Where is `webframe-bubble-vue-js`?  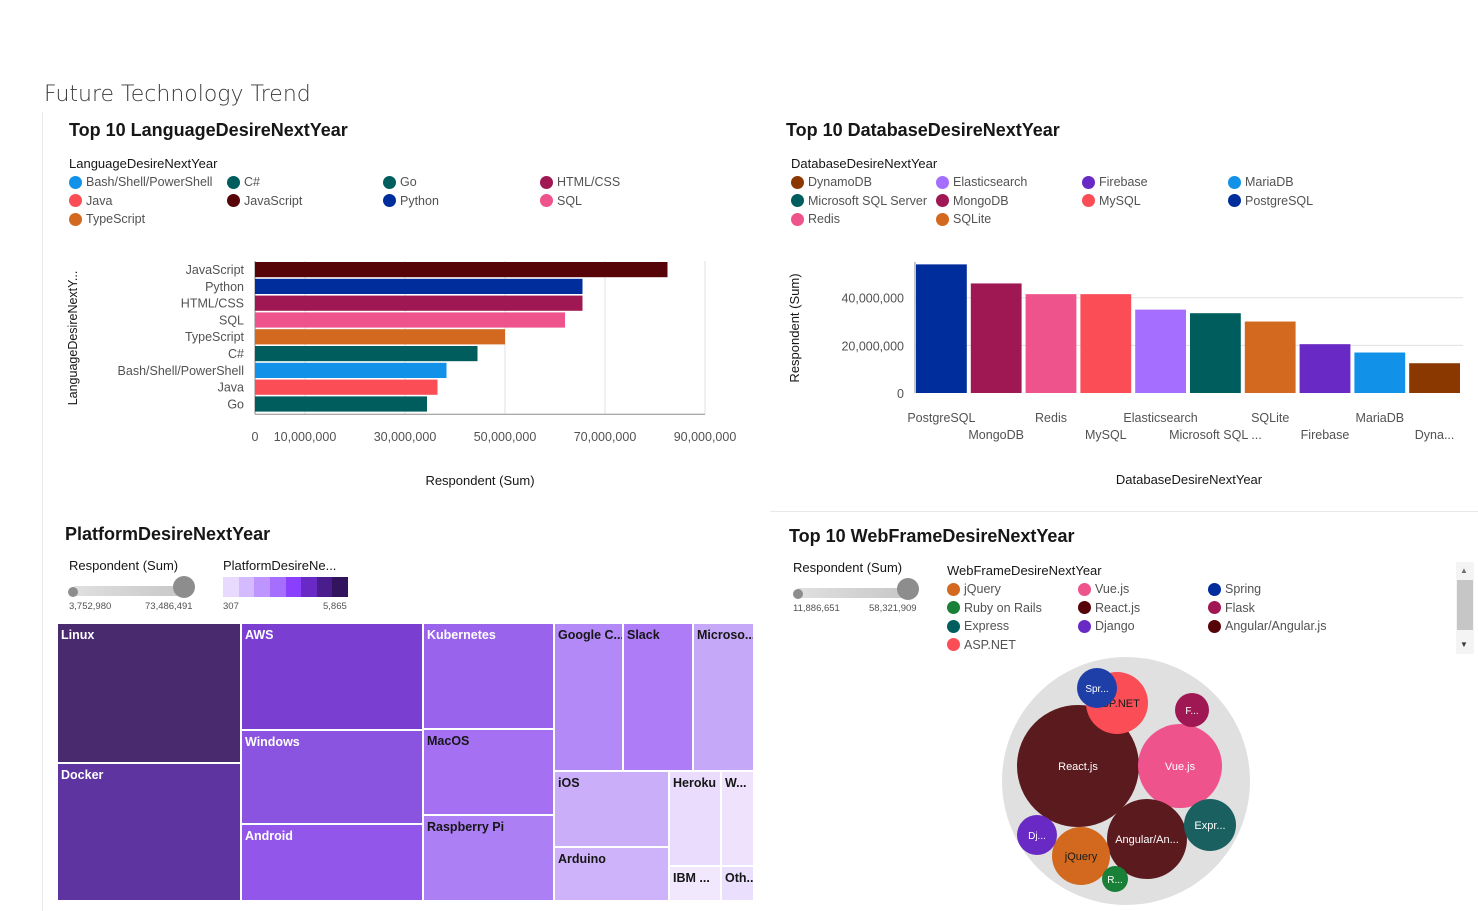
webframe-bubble-vue-js is located at coordinates (1180, 766).